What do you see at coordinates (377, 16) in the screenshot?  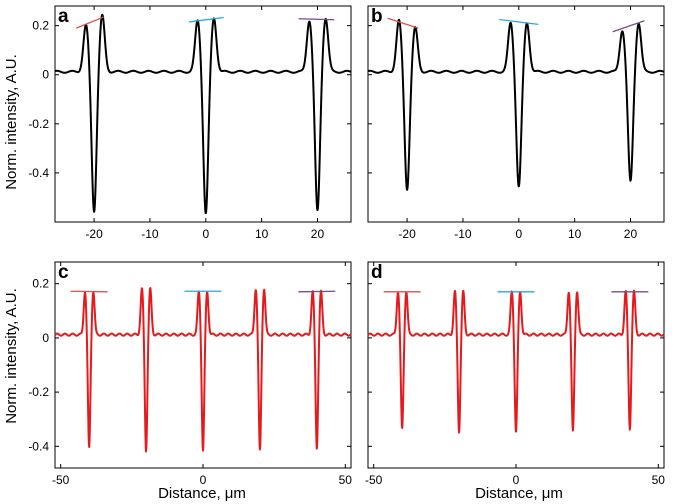 I see `panel-letter: b` at bounding box center [377, 16].